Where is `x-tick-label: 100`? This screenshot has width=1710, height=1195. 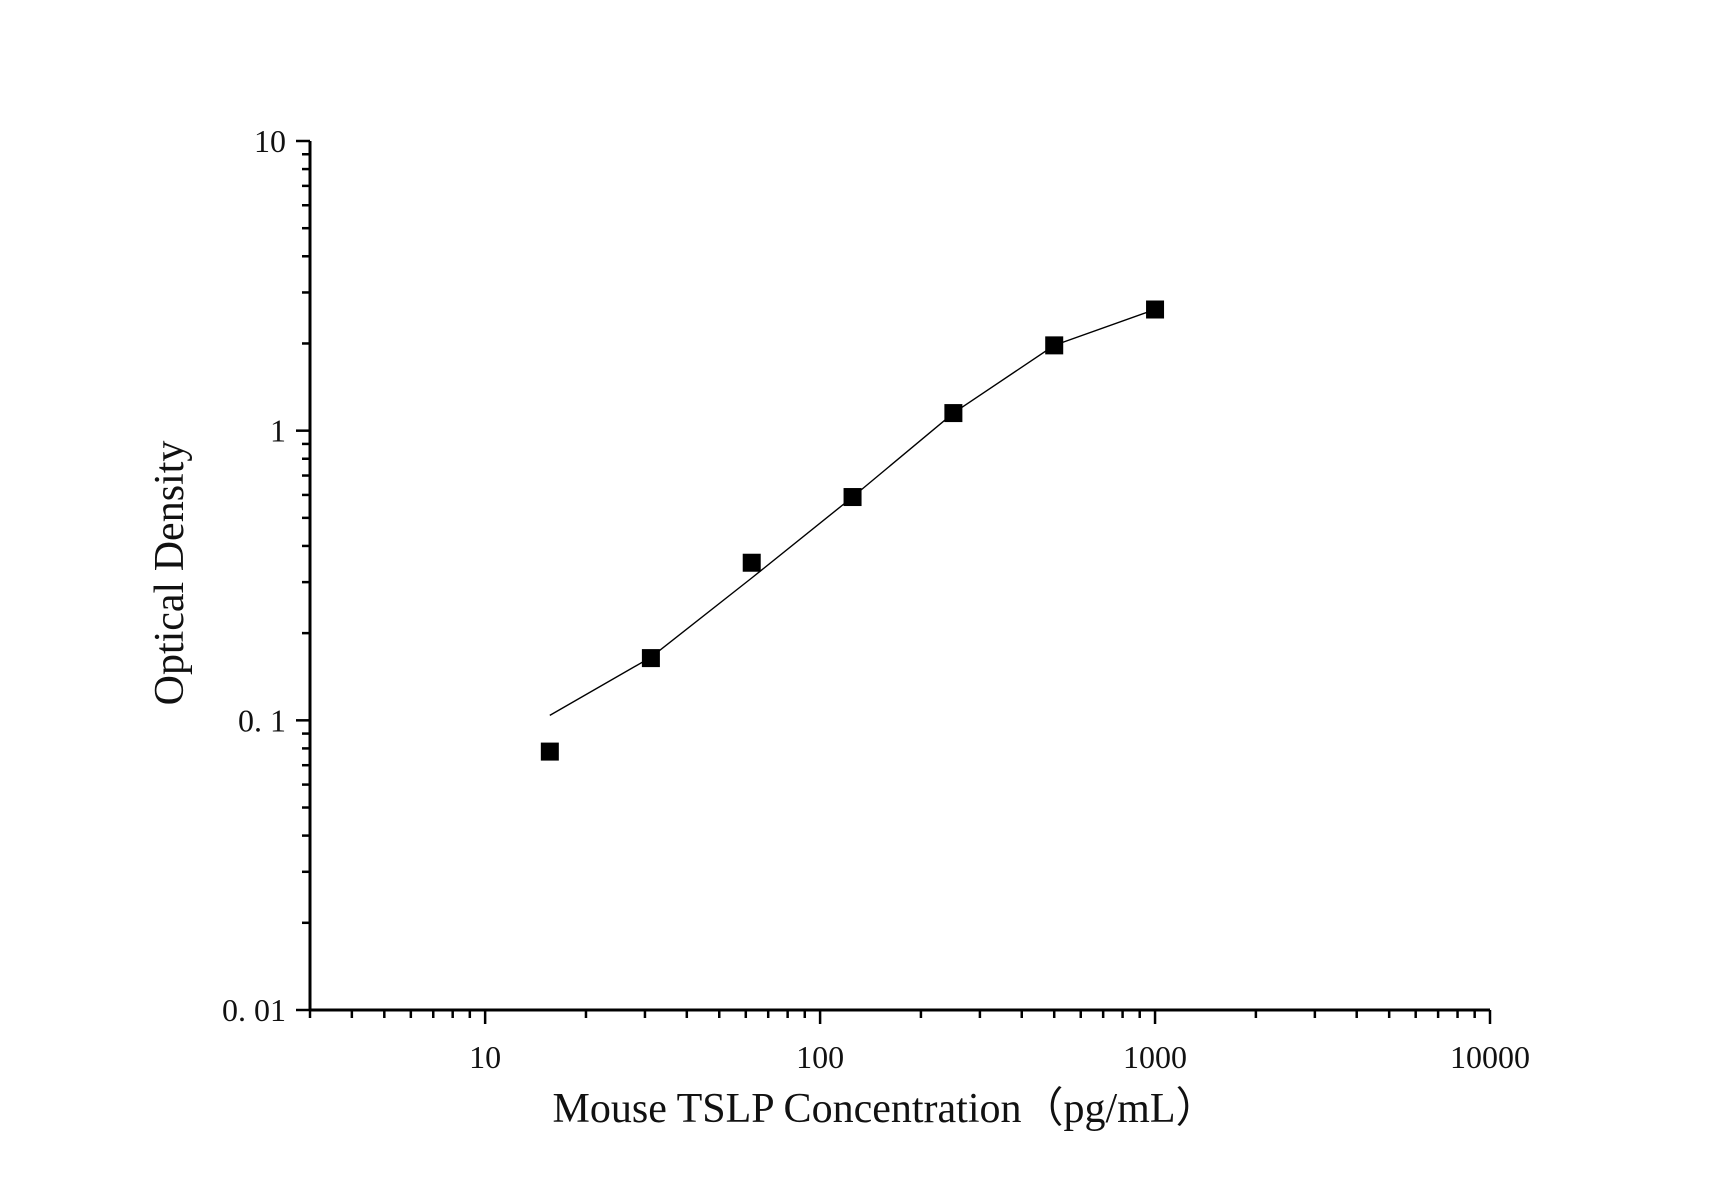 x-tick-label: 100 is located at coordinates (820, 1057).